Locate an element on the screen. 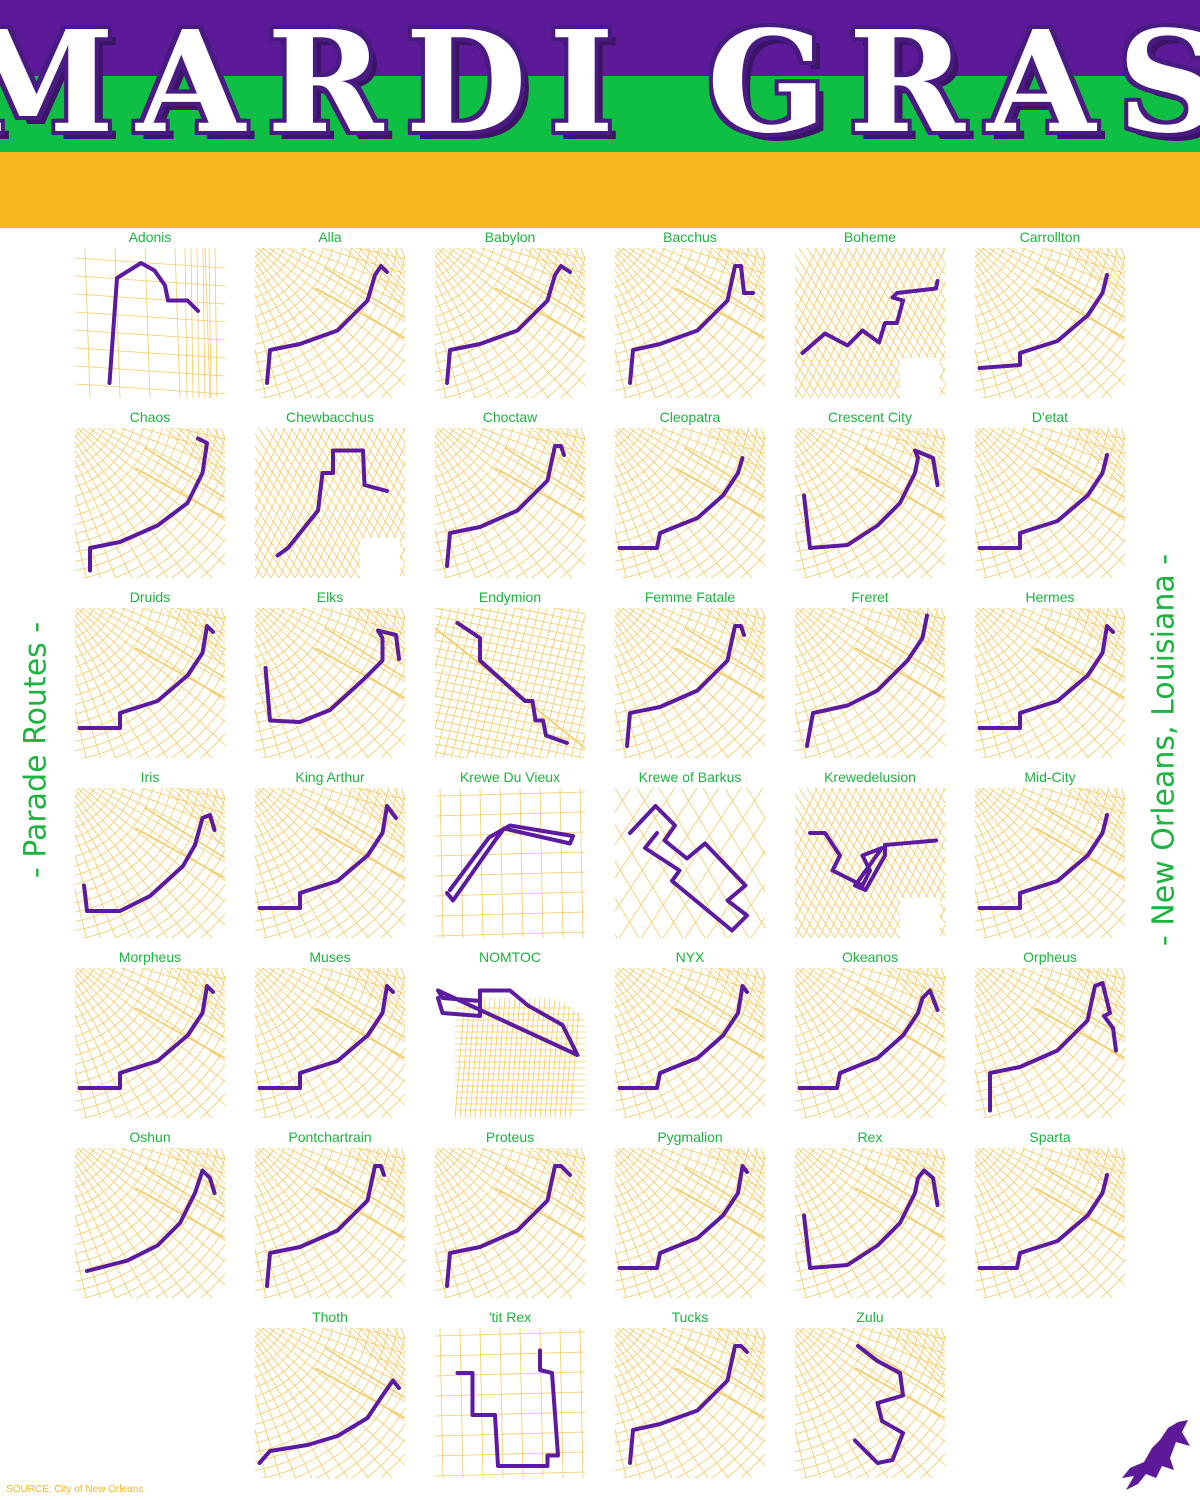 This screenshot has height=1500, width=1200. parade-name: D'etat is located at coordinates (1050, 417).